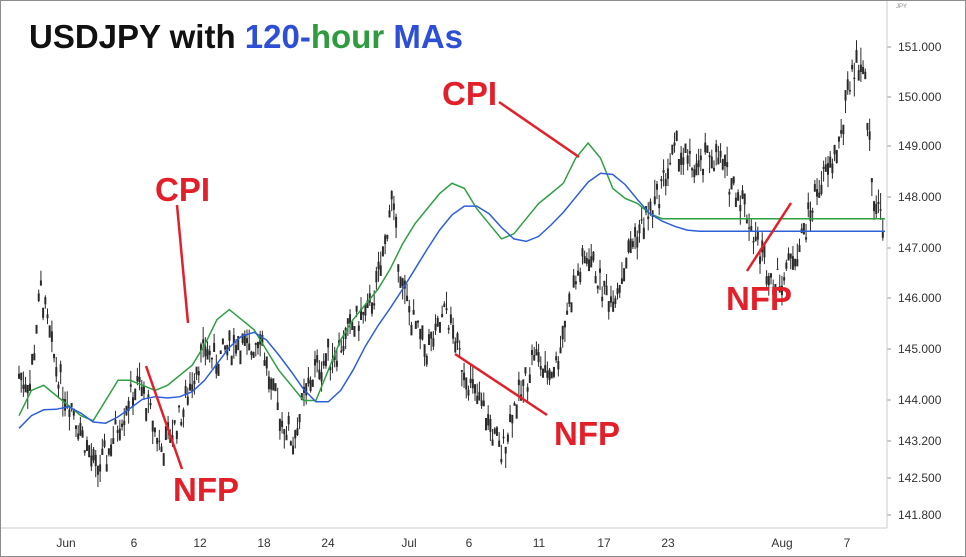  I want to click on y-tick-label: 148.000, so click(920, 197).